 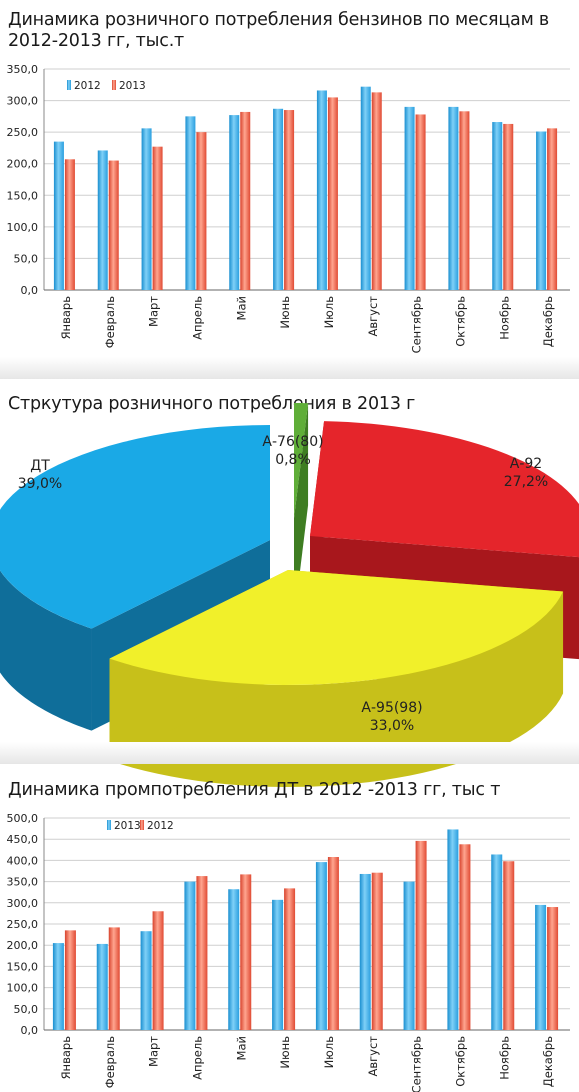 I want to click on pie-slice-wall, so click(x=301, y=511).